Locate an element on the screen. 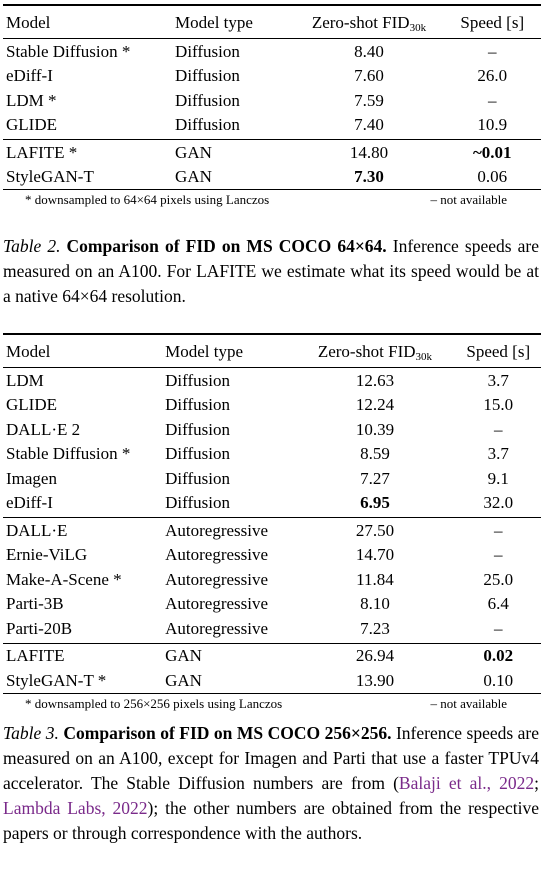 The width and height of the screenshot is (544, 877). table-row: LDM * Diffusion 7.59 – is located at coordinates (272, 100).